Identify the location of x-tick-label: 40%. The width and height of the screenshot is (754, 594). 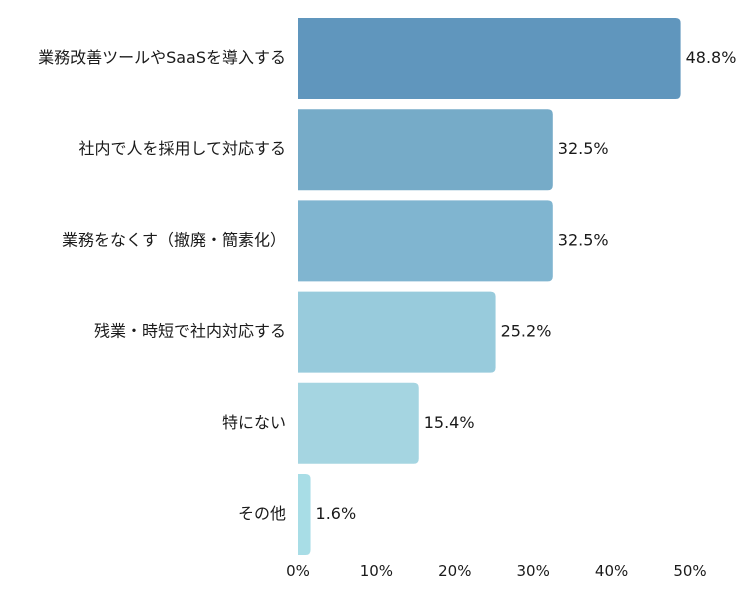
(611, 571).